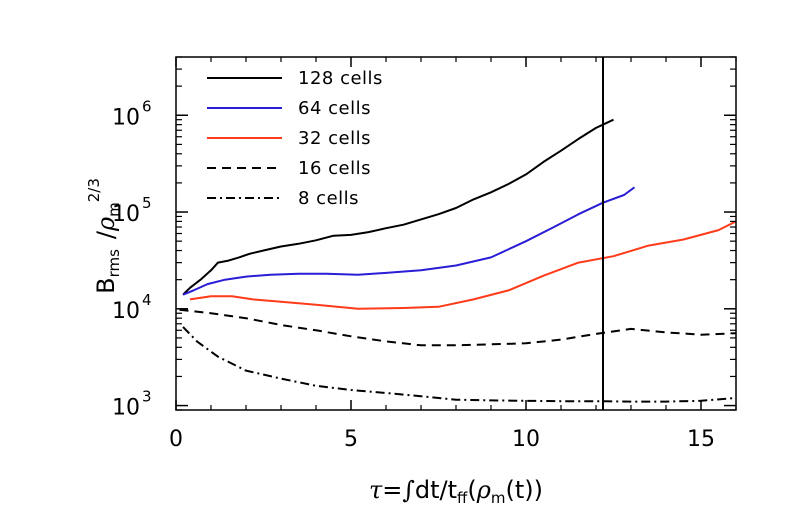 This screenshot has width=789, height=526. What do you see at coordinates (334, 168) in the screenshot?
I see `legend-label: 16 cells` at bounding box center [334, 168].